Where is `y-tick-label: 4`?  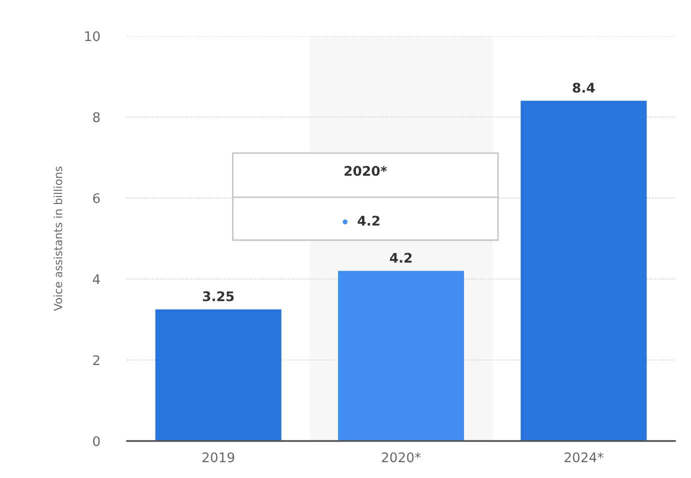
y-tick-label: 4 is located at coordinates (96, 279).